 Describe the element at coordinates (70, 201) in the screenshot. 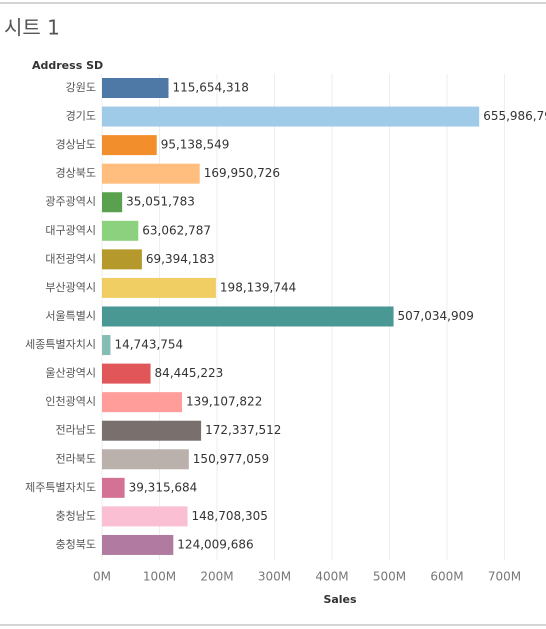

I see `category-label: 광주광역시` at that location.